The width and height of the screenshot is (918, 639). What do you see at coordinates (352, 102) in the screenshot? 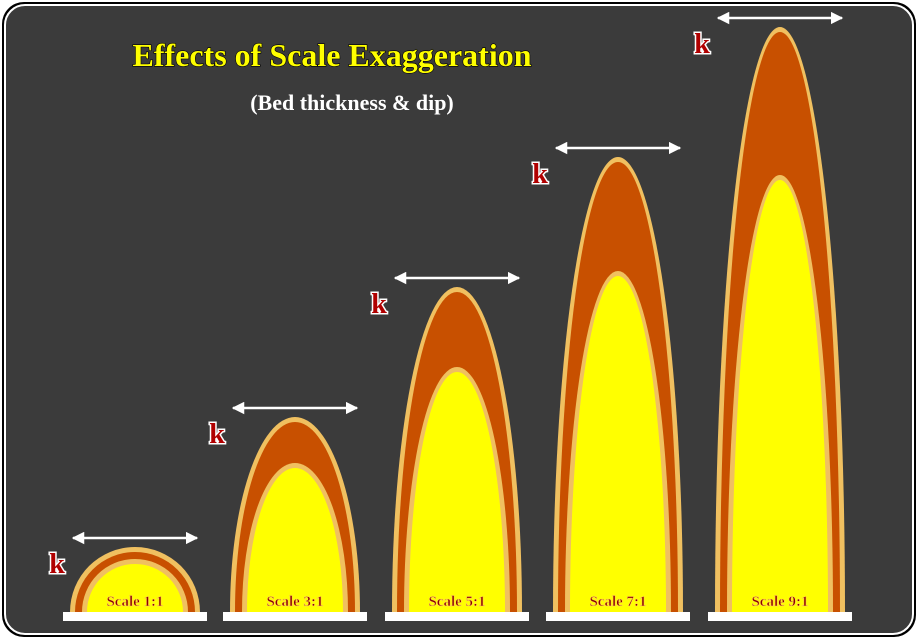
I see `subtitle: (Bed thickness & dip)` at bounding box center [352, 102].